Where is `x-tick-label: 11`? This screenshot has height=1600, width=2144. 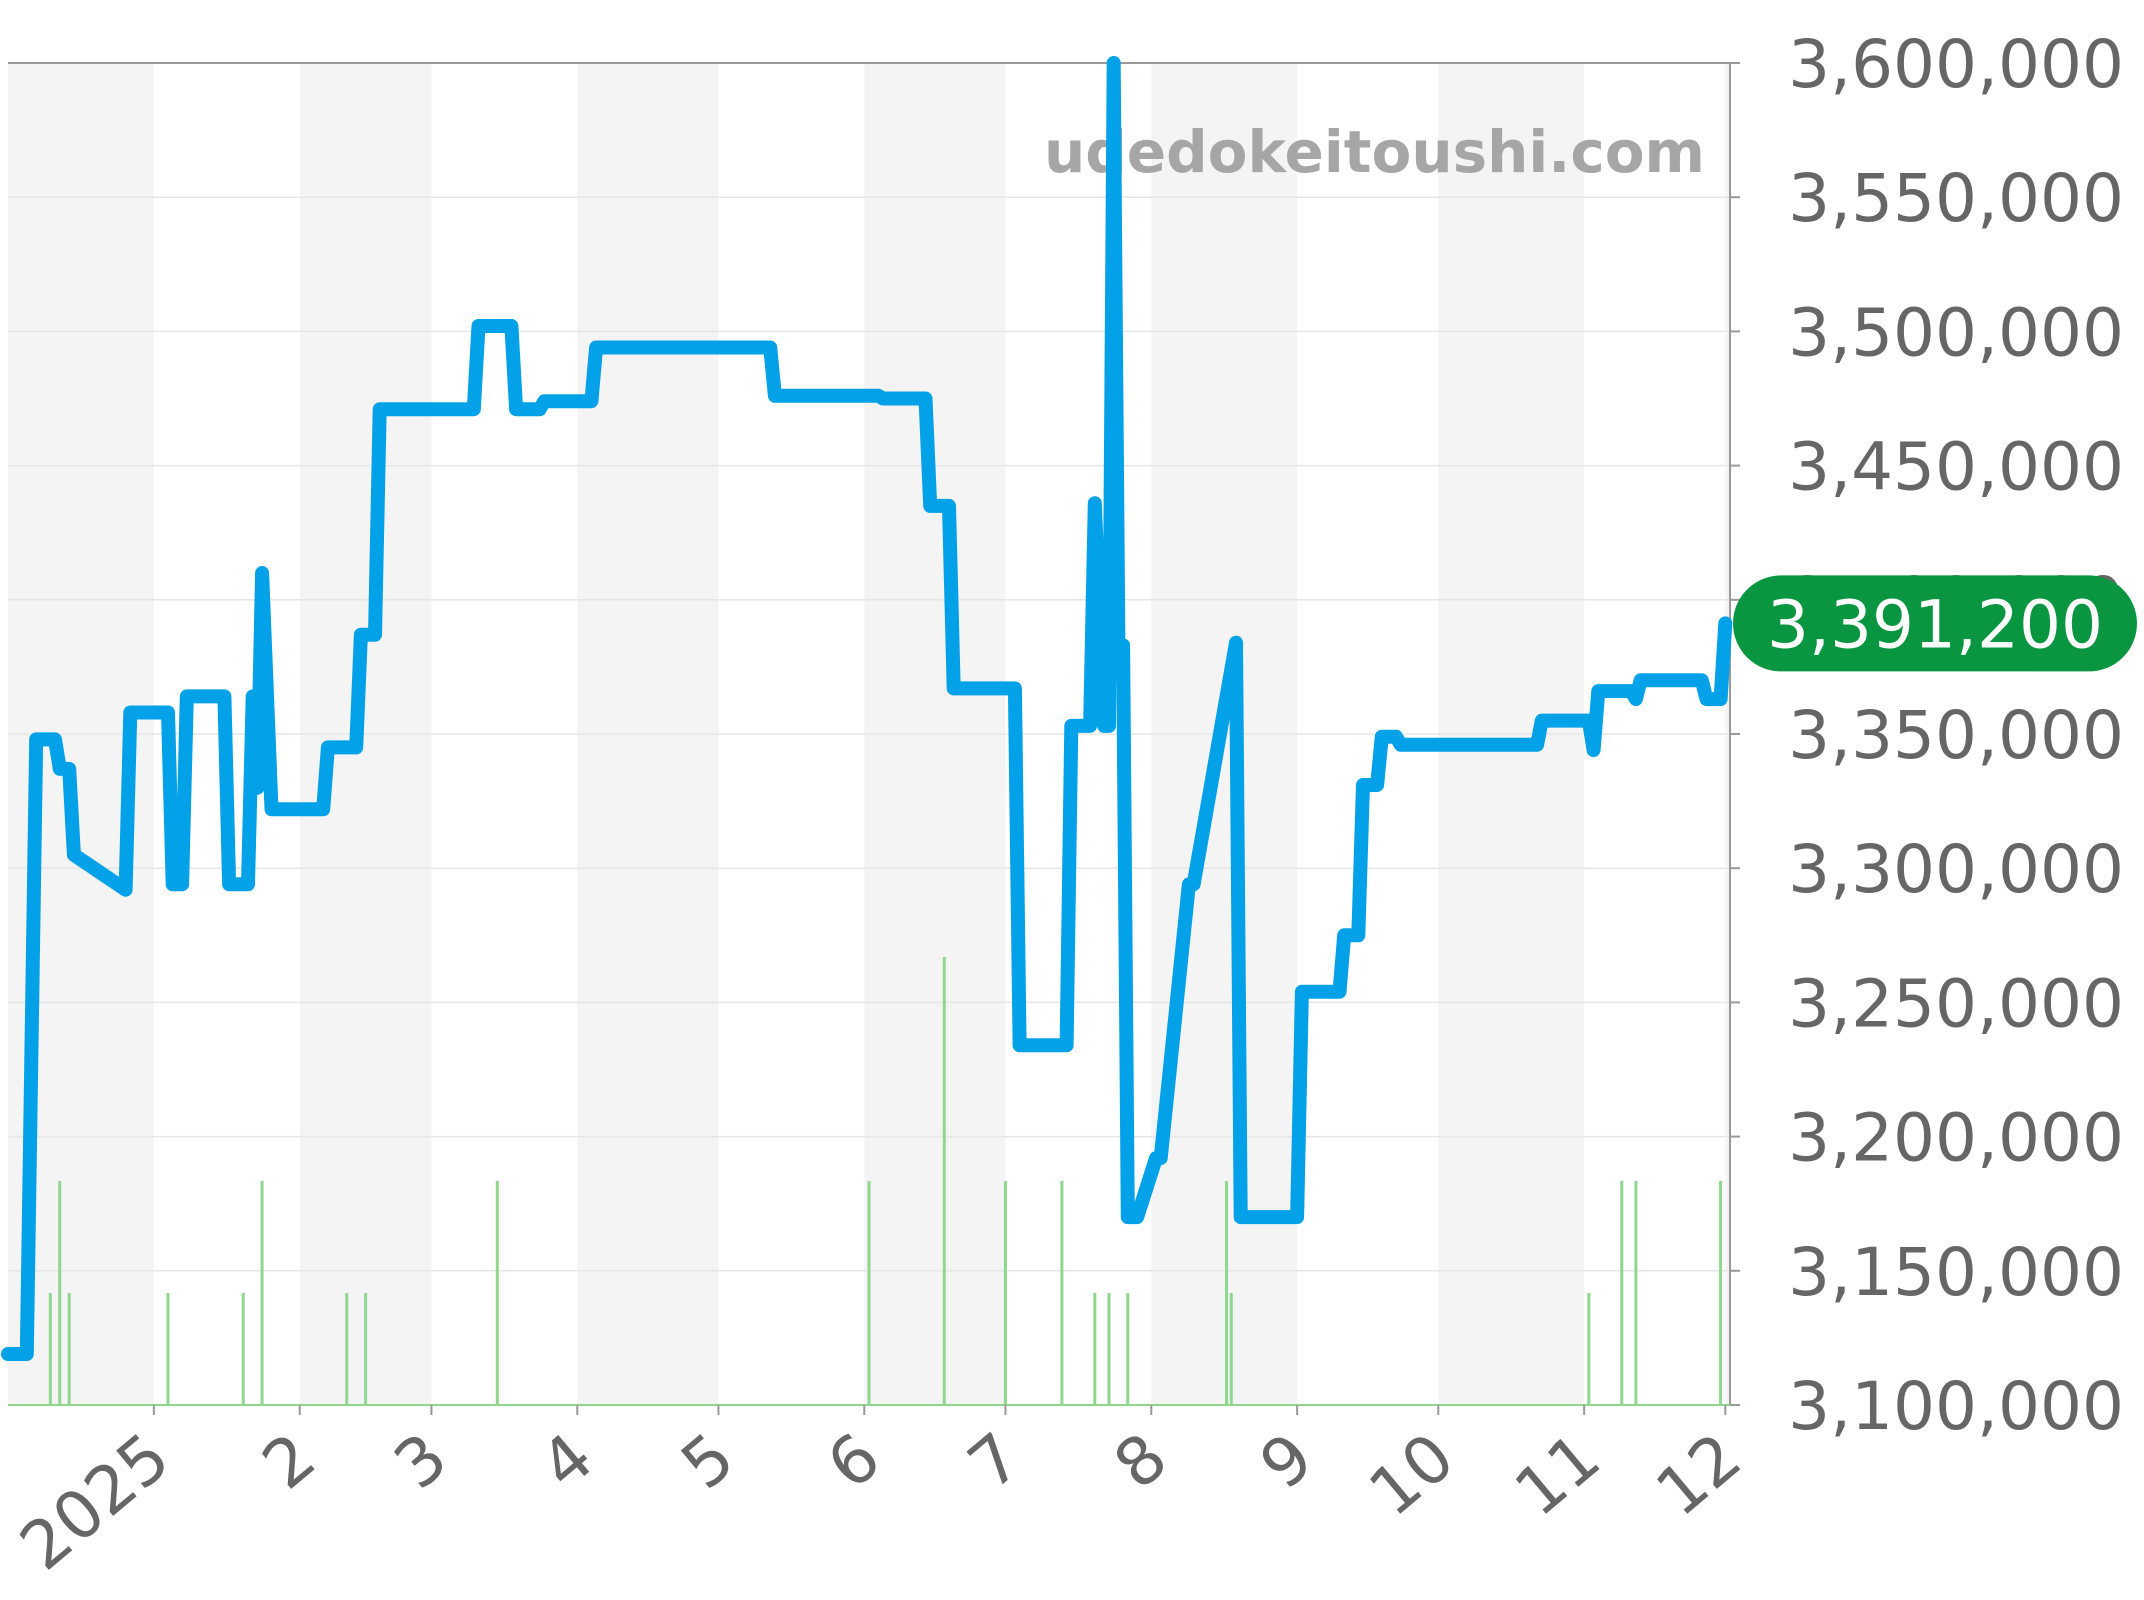
x-tick-label: 11 is located at coordinates (1558, 1474).